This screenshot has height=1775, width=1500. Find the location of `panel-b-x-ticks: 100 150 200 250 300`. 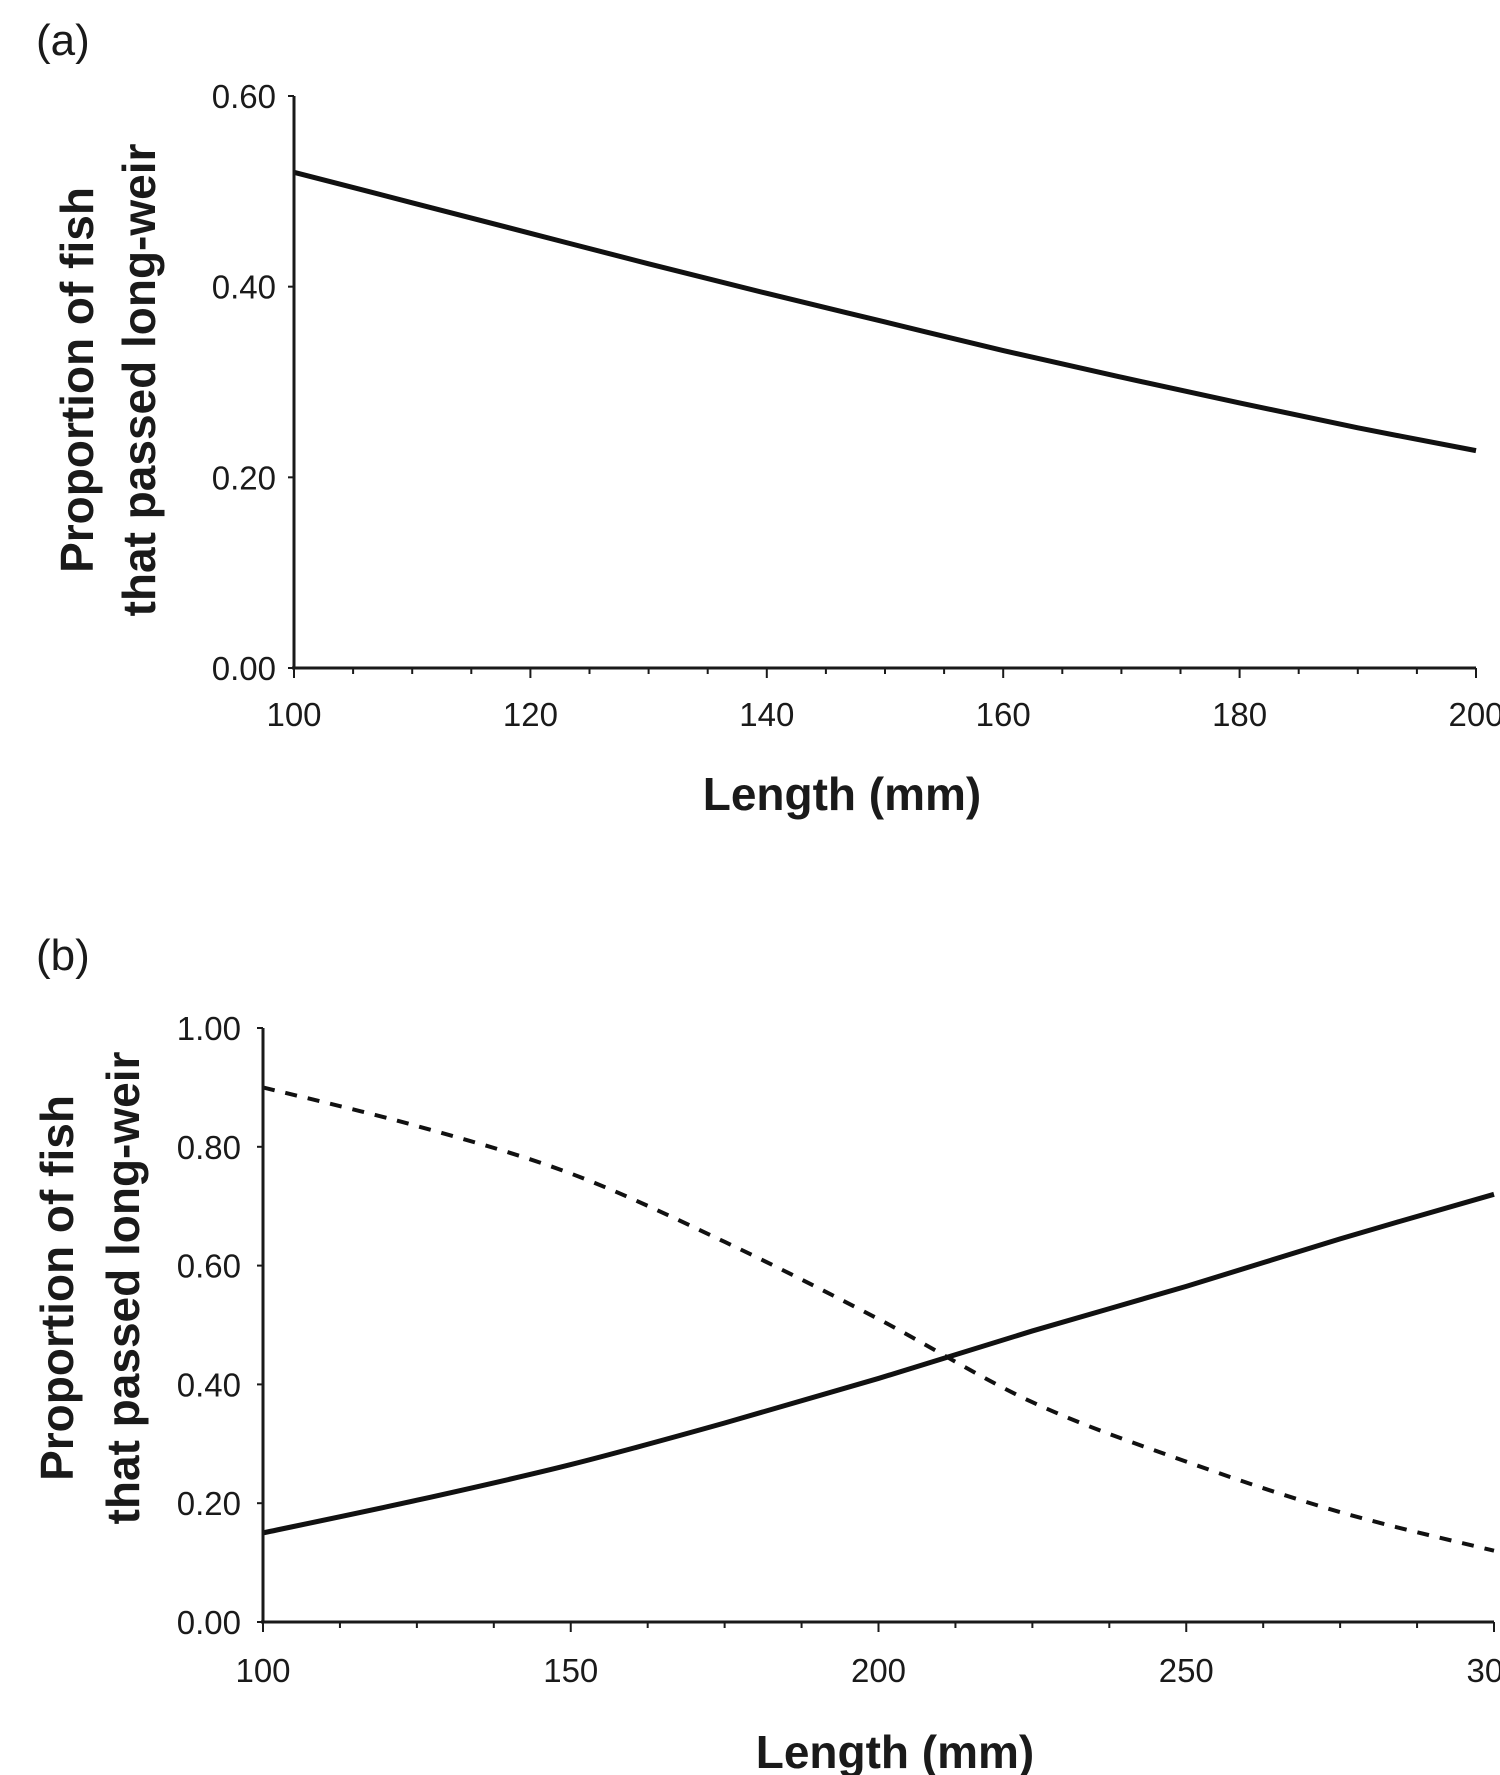

panel-b-x-ticks: 100 150 200 250 300 is located at coordinates (867, 1655).